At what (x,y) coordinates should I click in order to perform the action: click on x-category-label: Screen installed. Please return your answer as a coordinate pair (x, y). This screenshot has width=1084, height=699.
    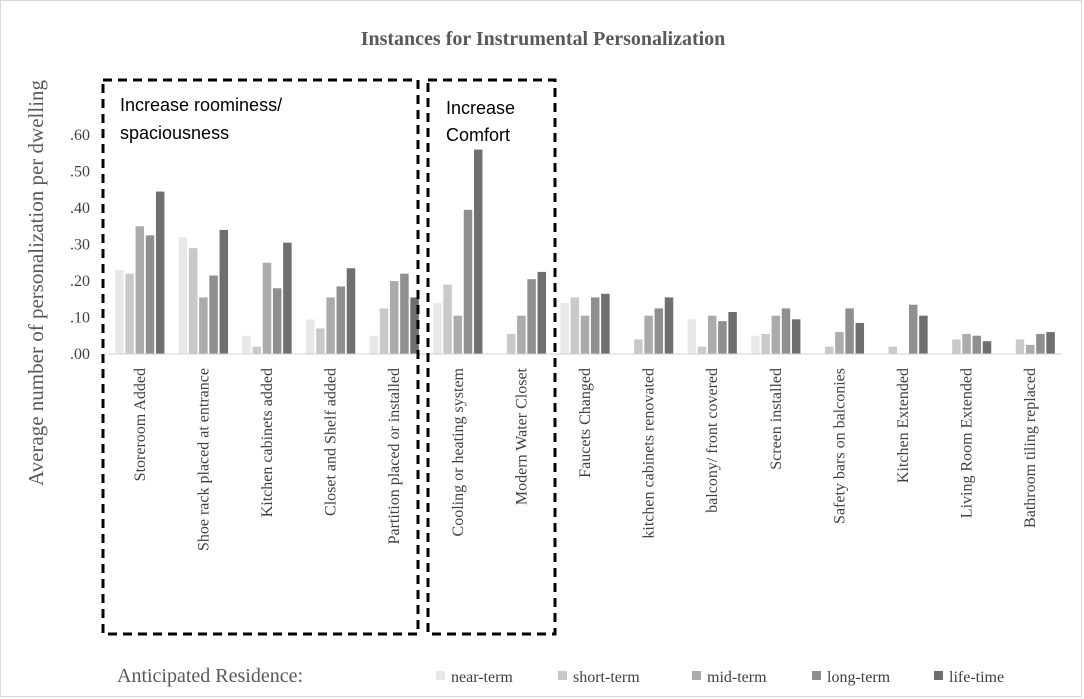
    Looking at the image, I should click on (776, 419).